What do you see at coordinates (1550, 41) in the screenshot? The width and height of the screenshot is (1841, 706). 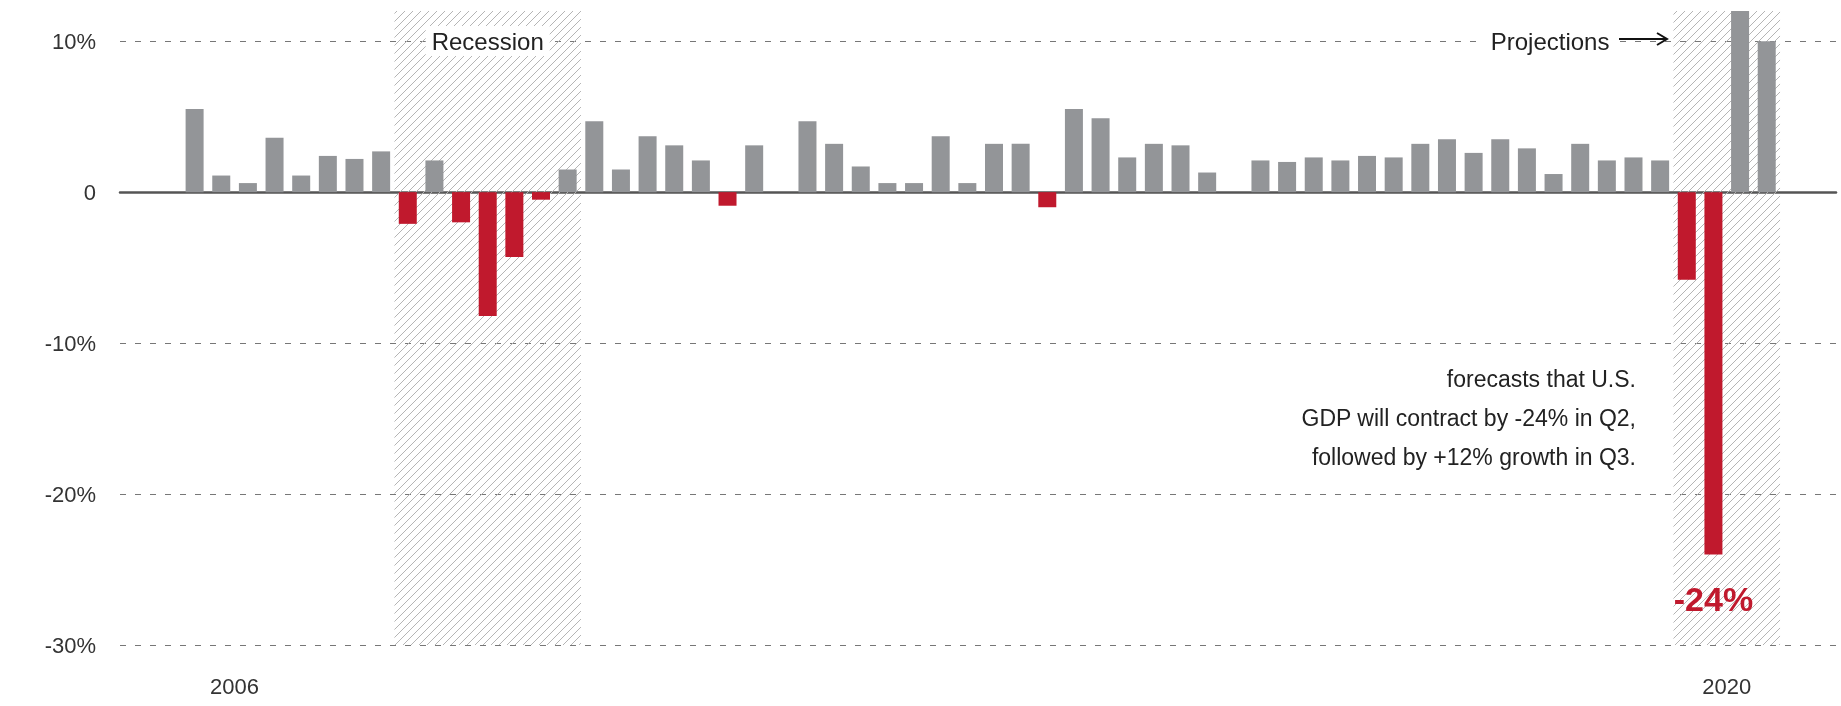 I see `band-label: Projections` at bounding box center [1550, 41].